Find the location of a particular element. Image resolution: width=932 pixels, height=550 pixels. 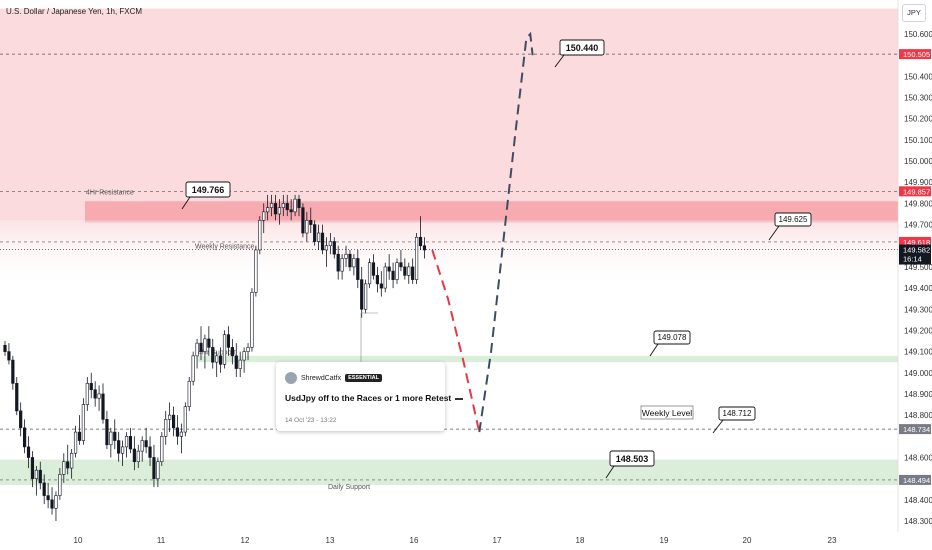

idea-title: UsdJpy off to the Races or 1 more Retest is located at coordinates (374, 398).